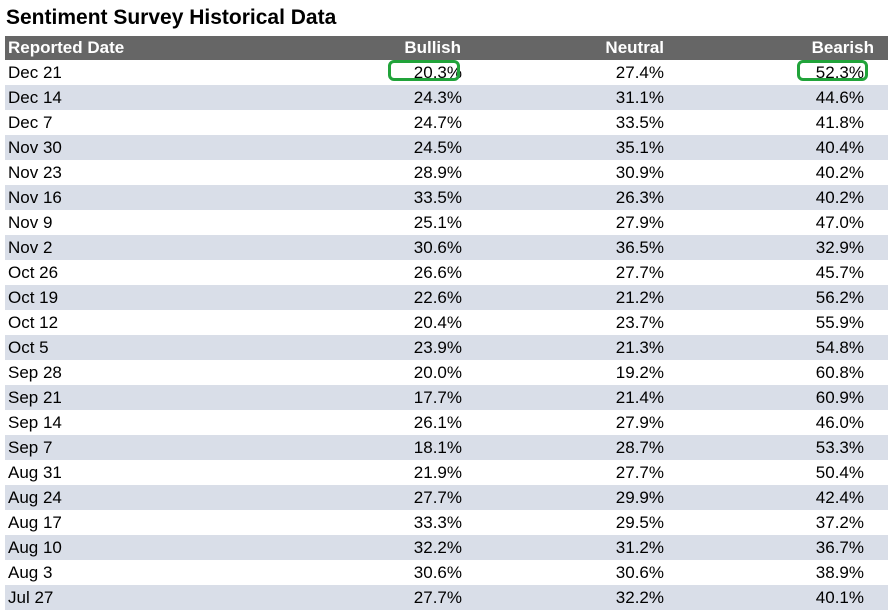 This screenshot has height=612, width=889. I want to click on bearish-cell: 56.2%, so click(839, 297).